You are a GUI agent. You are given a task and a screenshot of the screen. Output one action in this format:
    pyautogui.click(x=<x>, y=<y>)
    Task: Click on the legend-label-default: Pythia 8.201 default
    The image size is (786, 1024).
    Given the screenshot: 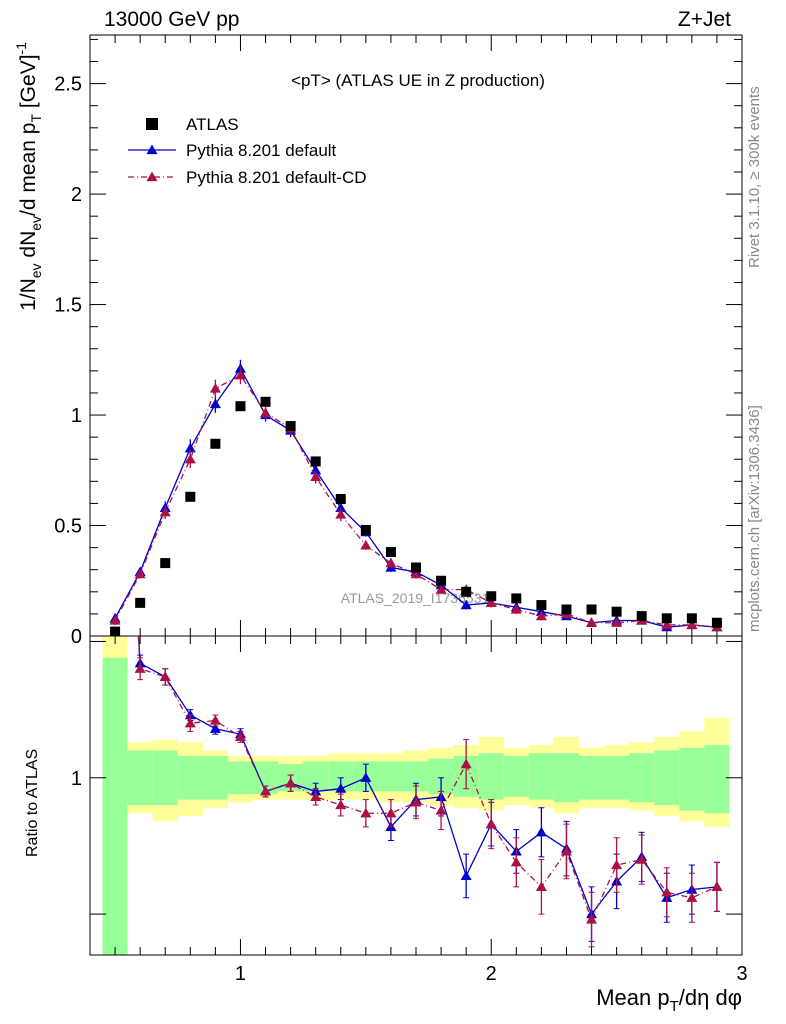 What is the action you would take?
    pyautogui.click(x=261, y=150)
    